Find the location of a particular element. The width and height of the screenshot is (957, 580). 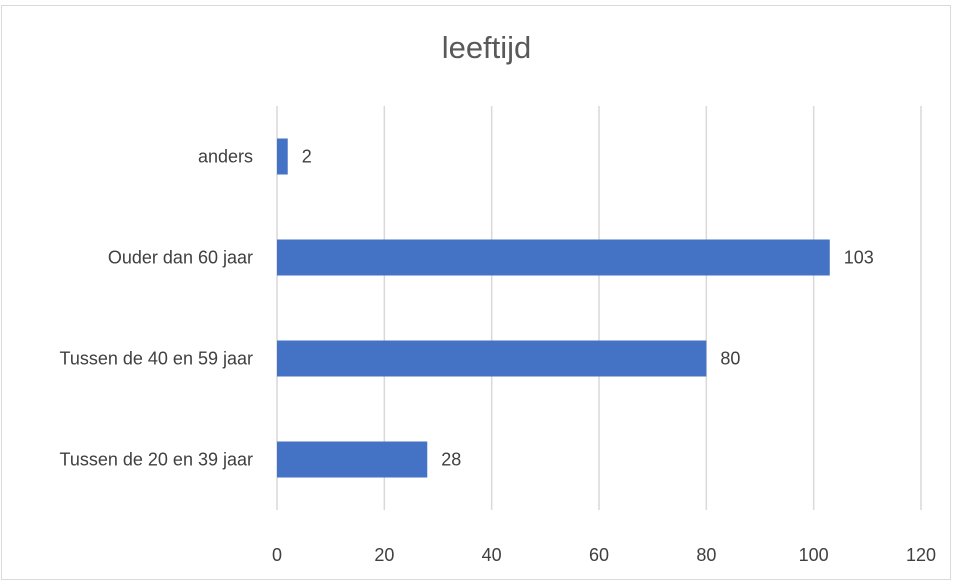

x-tick-label: 60 is located at coordinates (599, 555).